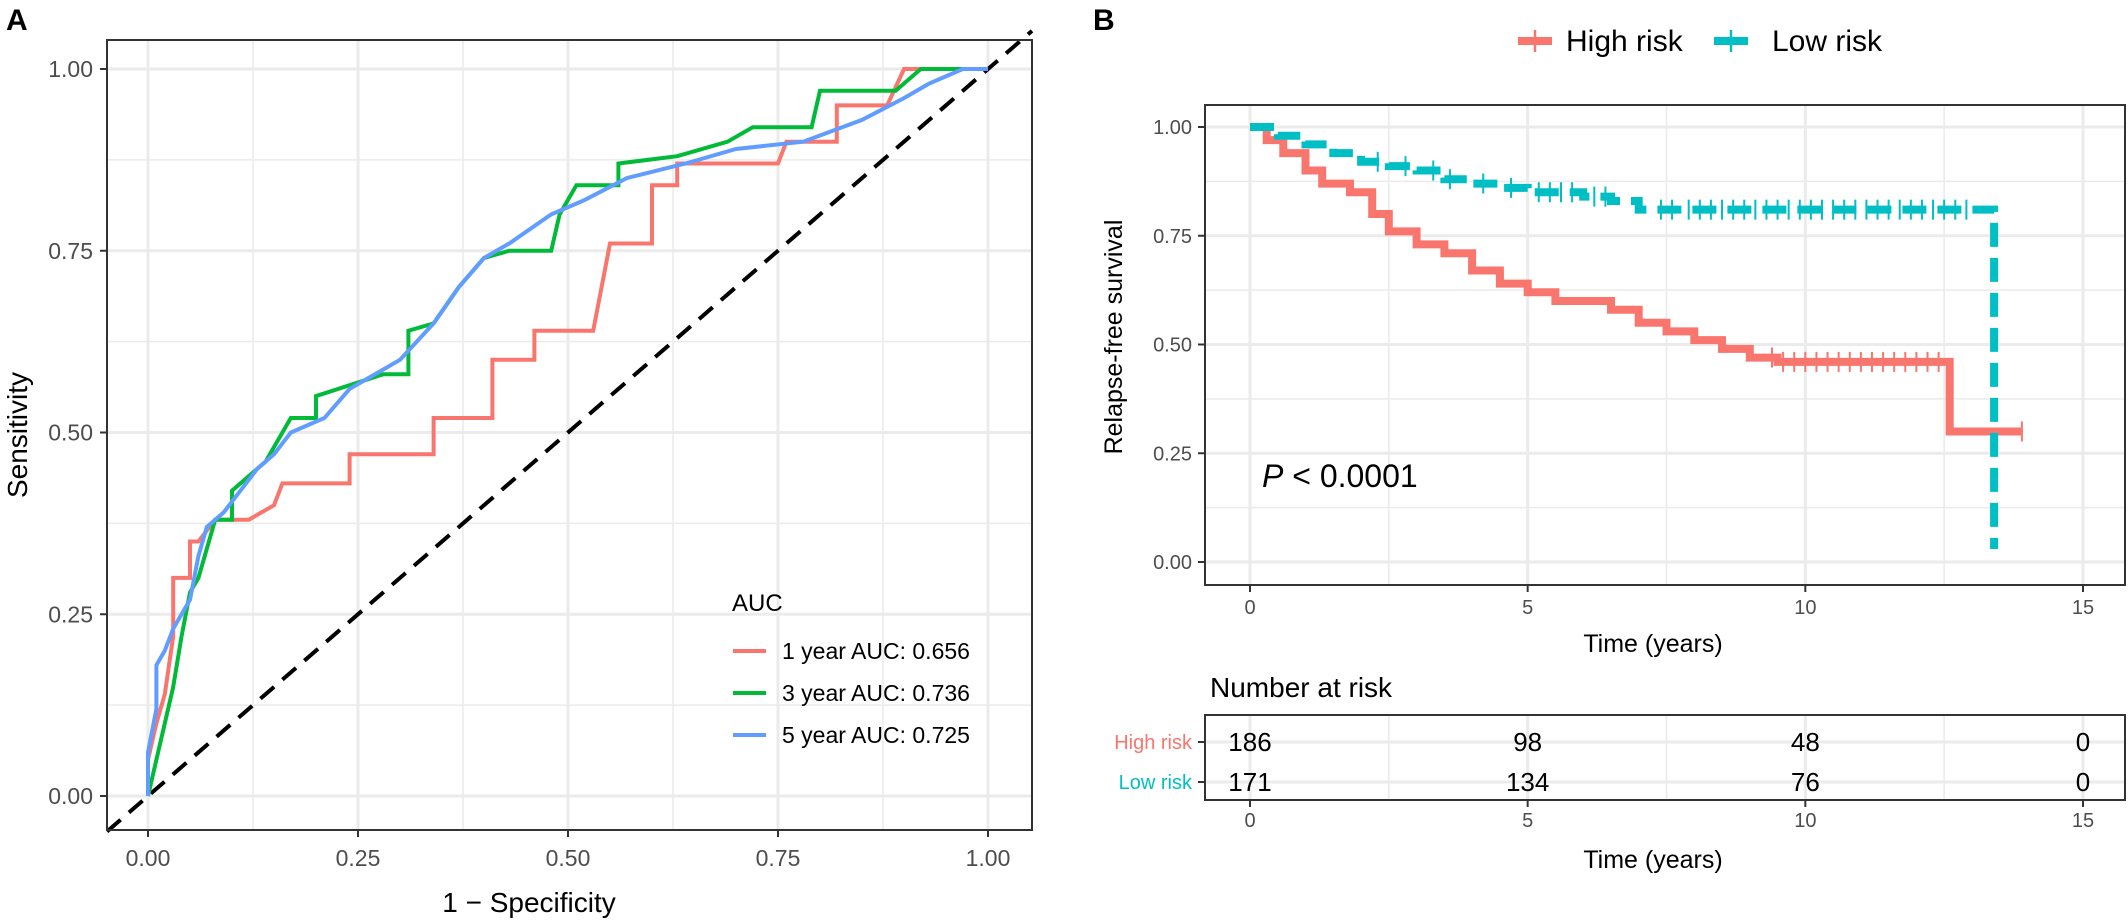  I want to click on risk-x-tick-label: 10, so click(1805, 821).